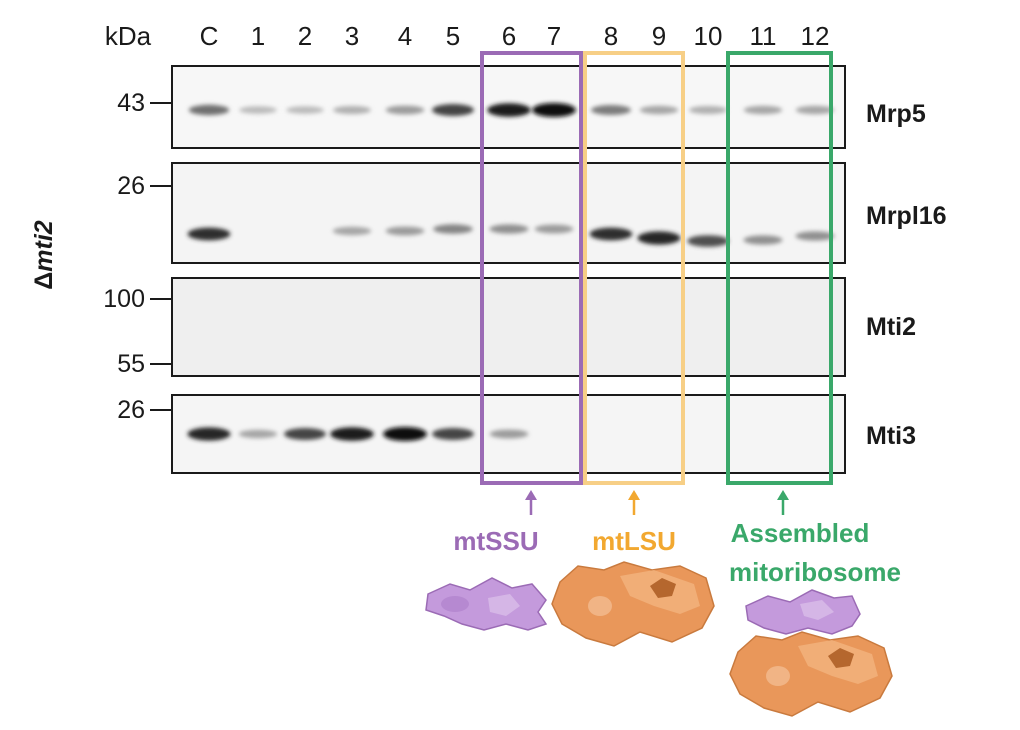 Image resolution: width=1020 pixels, height=730 pixels. What do you see at coordinates (634, 541) in the screenshot?
I see `mtlsu-label: mtLSU` at bounding box center [634, 541].